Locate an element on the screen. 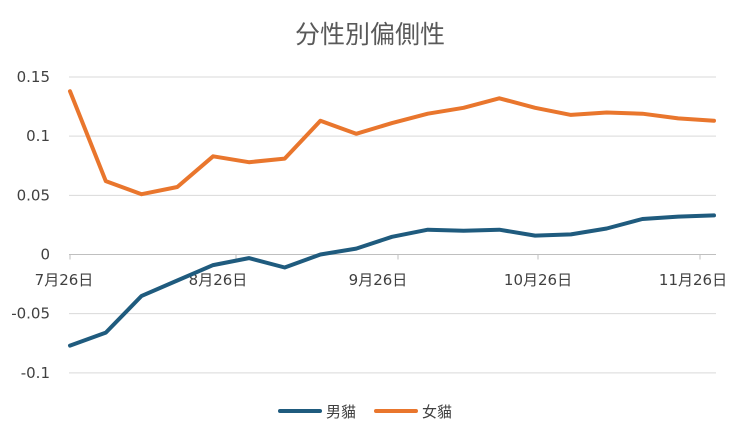  y-tick-label: 0.15 is located at coordinates (33, 77).